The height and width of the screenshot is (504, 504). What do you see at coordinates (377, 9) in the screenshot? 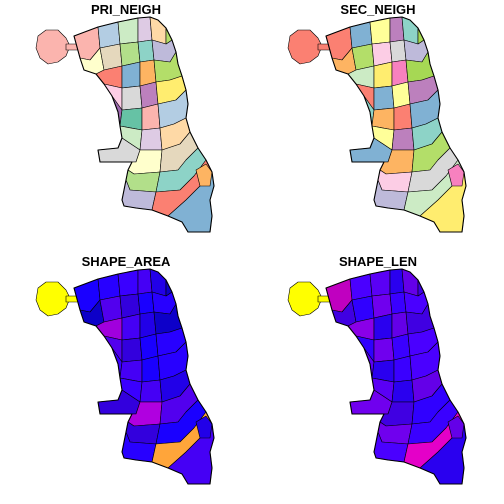
I see `panel-title: SEC_NEIGH` at bounding box center [377, 9].